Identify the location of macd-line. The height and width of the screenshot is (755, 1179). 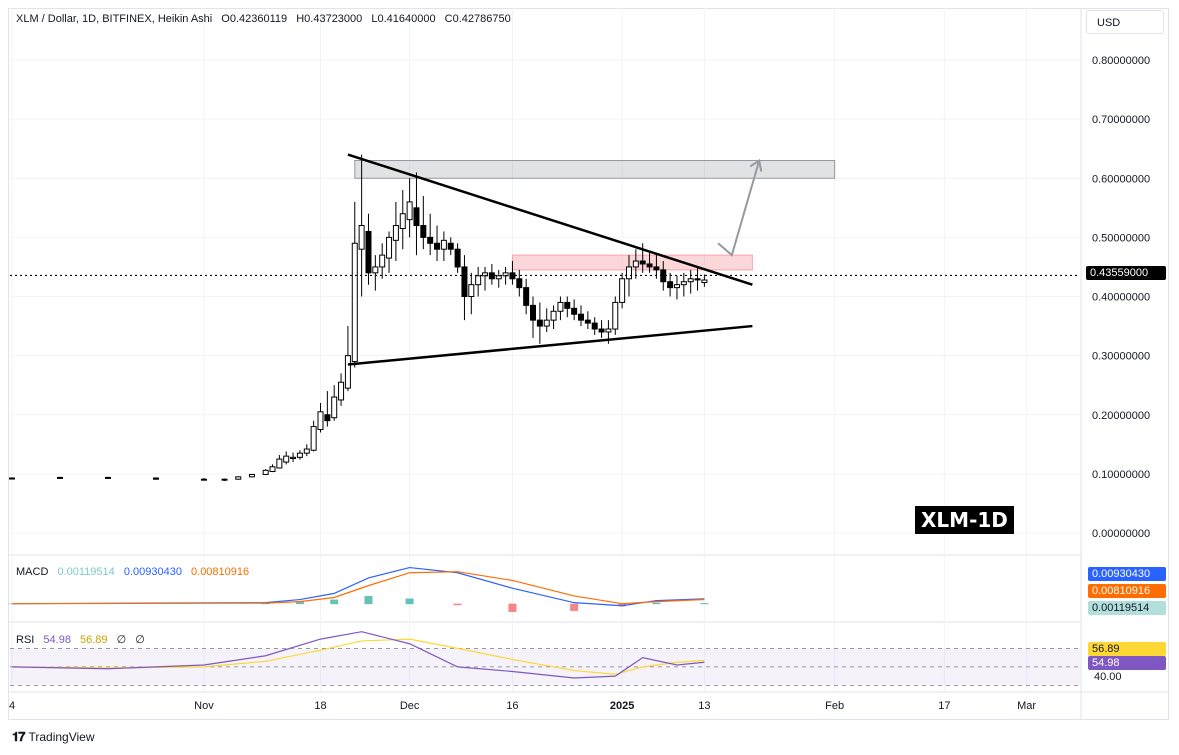
(358, 586).